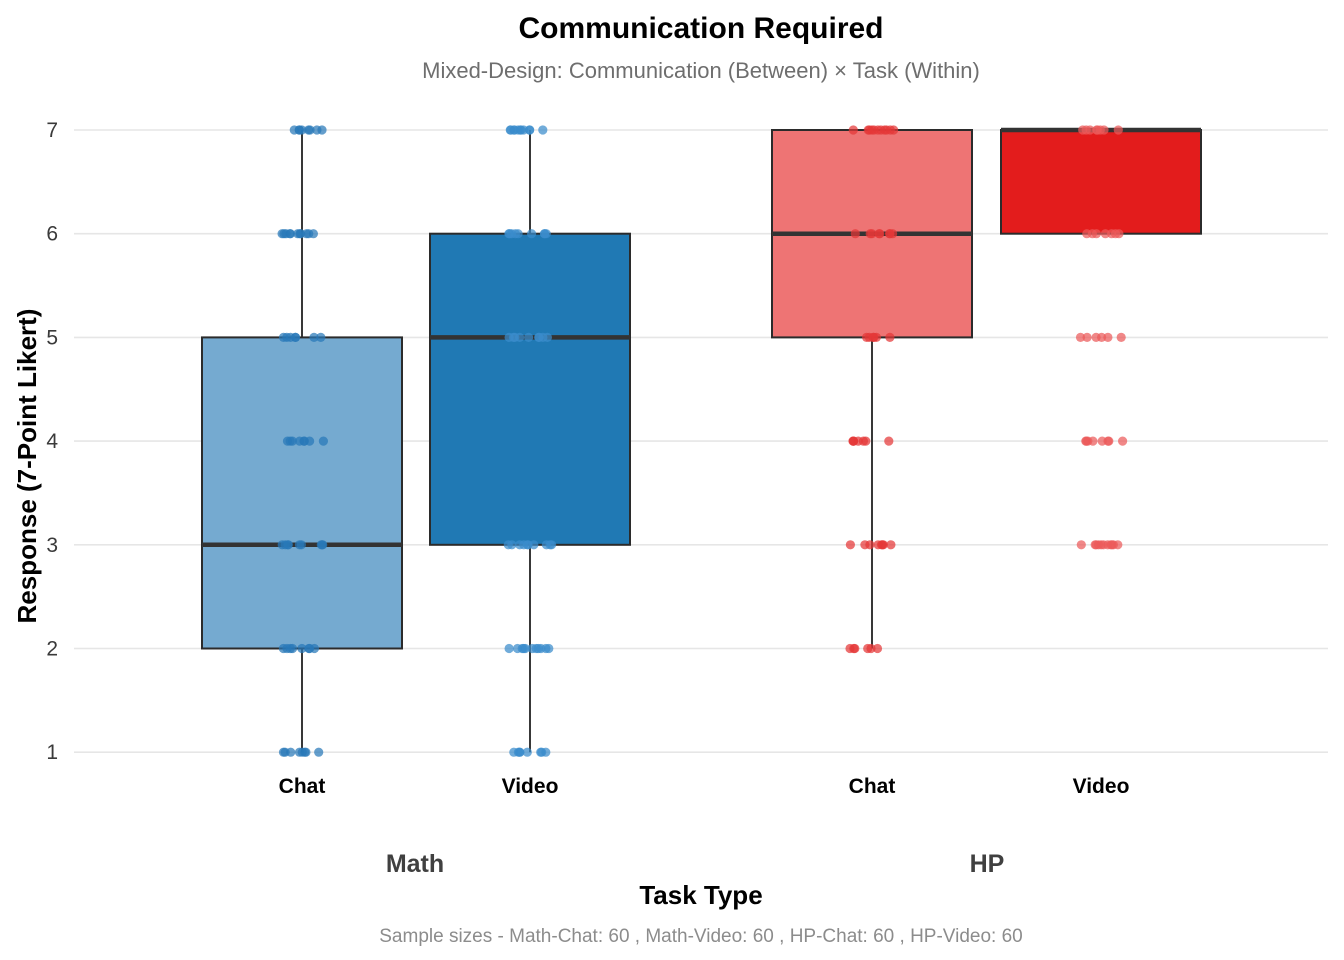 The width and height of the screenshot is (1344, 960). What do you see at coordinates (987, 864) in the screenshot?
I see `group-label: HP` at bounding box center [987, 864].